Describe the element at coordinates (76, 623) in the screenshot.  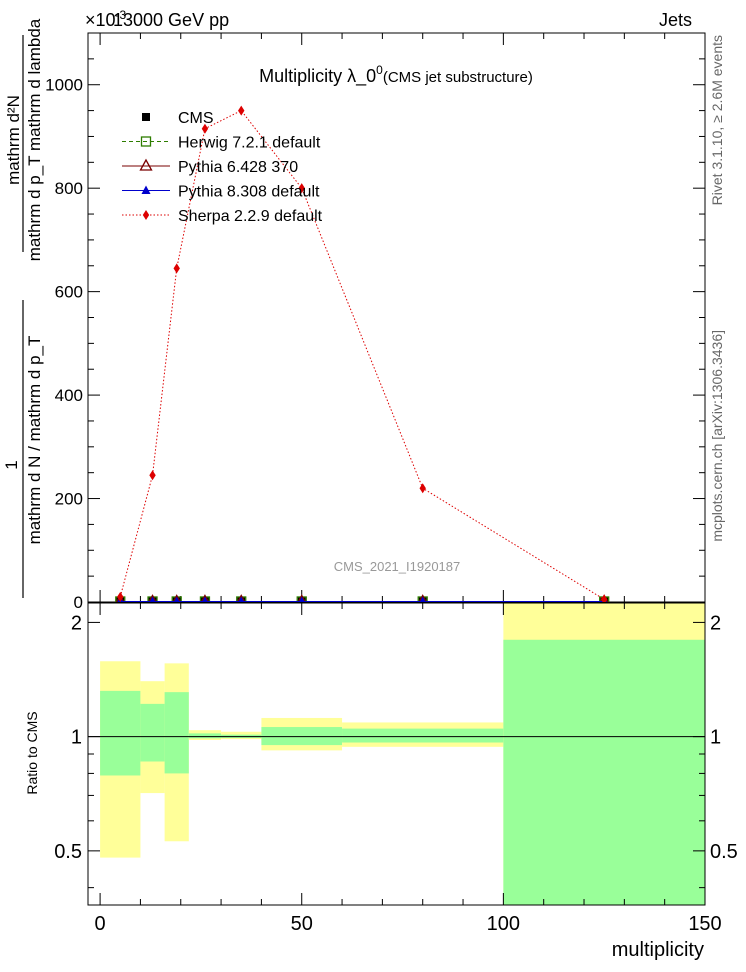
I see `ratio-y-tick-label: 2` at that location.